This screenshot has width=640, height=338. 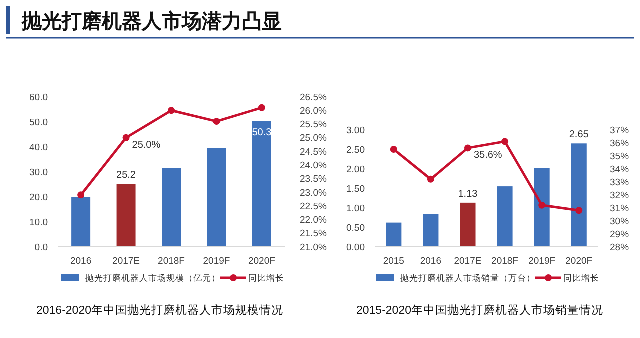 What do you see at coordinates (126, 175) in the screenshot?
I see `data-label: 25.2` at bounding box center [126, 175].